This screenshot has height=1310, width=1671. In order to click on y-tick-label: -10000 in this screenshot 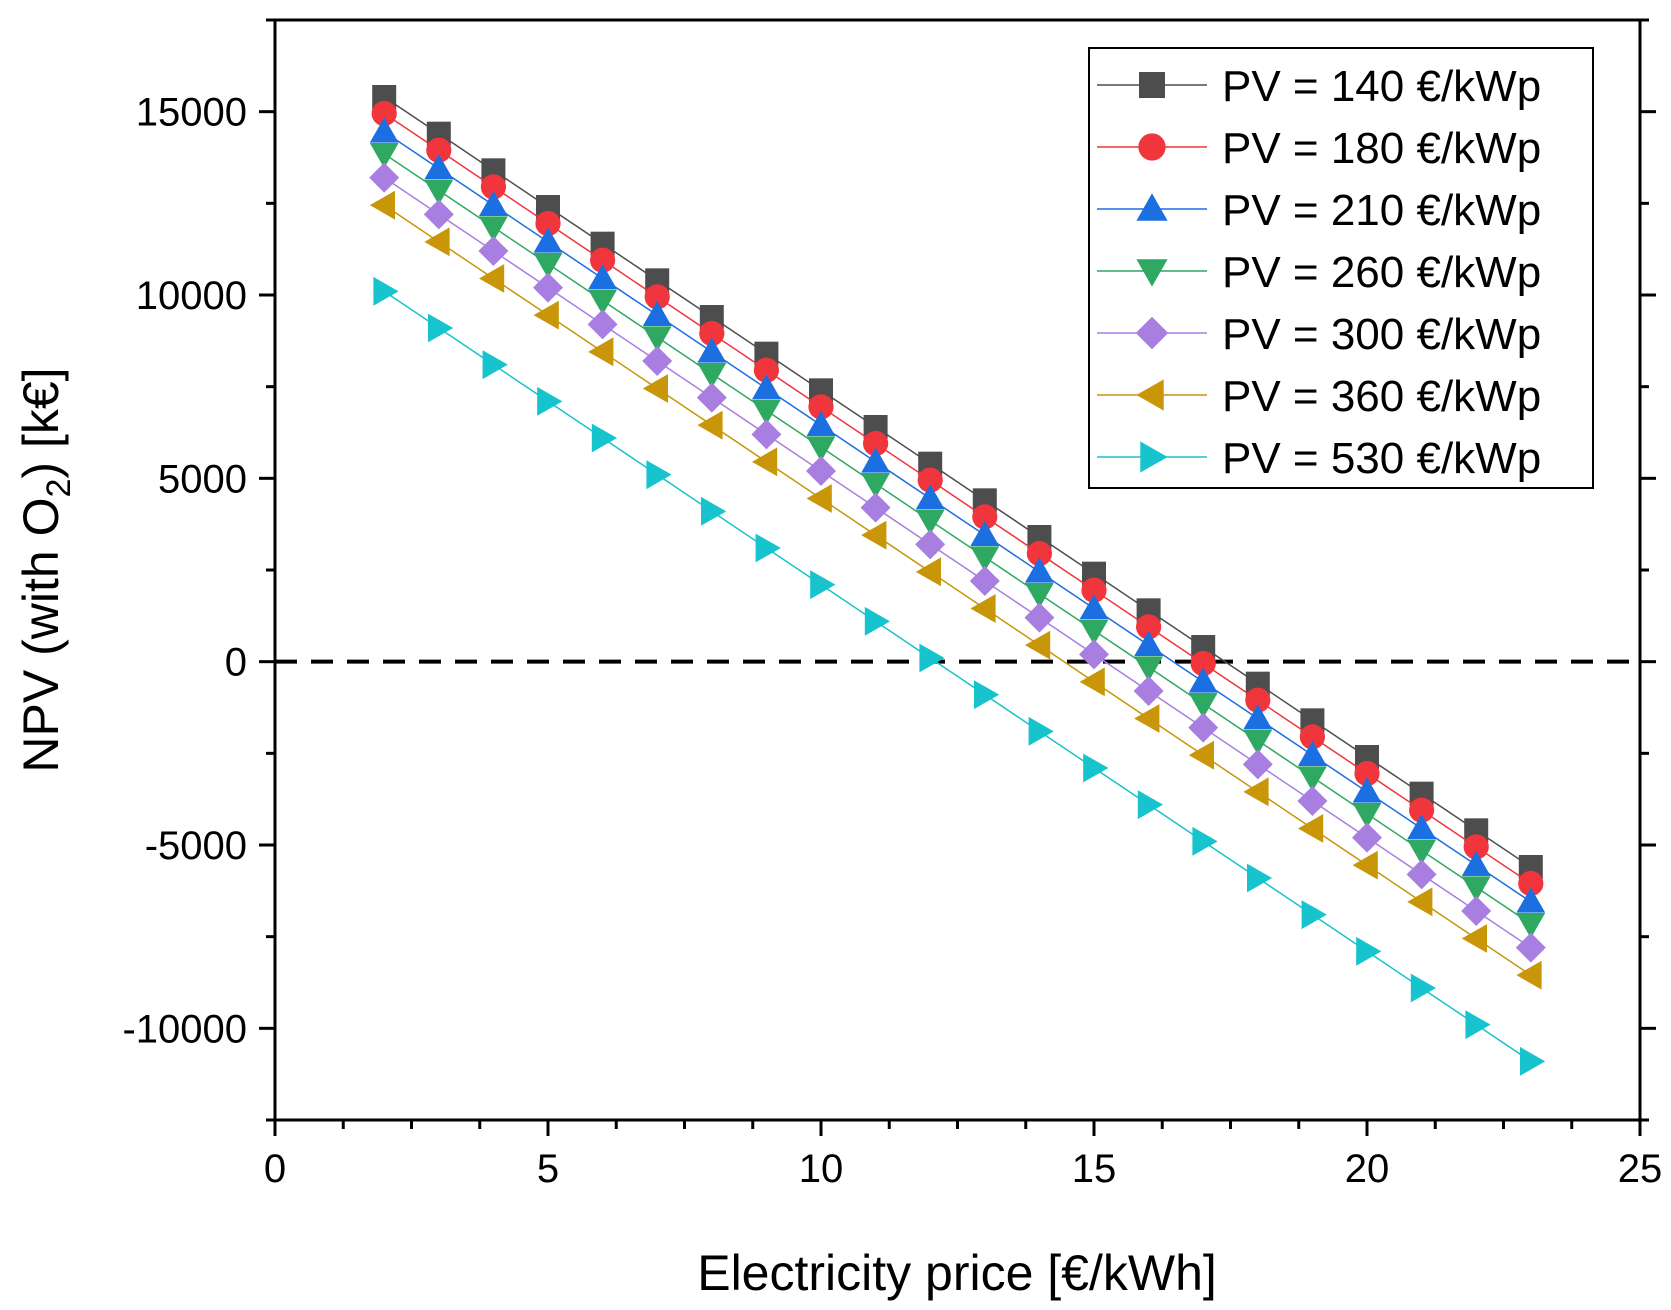, I will do `click(184, 1029)`.